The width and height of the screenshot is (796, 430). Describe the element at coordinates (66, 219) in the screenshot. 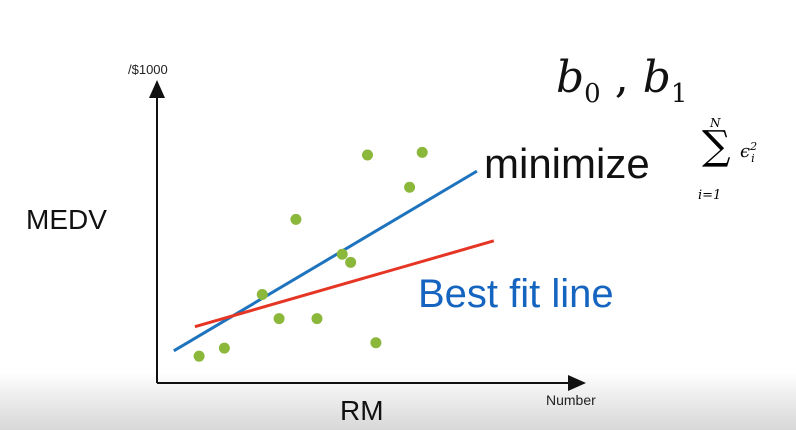

I see `y-axis-label: MEDV` at that location.